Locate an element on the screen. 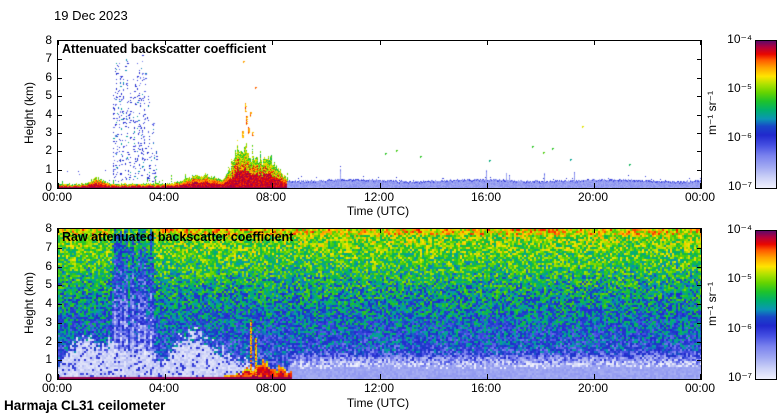 This screenshot has width=780, height=420. time-tick-label-top: 08:00 is located at coordinates (271, 197).